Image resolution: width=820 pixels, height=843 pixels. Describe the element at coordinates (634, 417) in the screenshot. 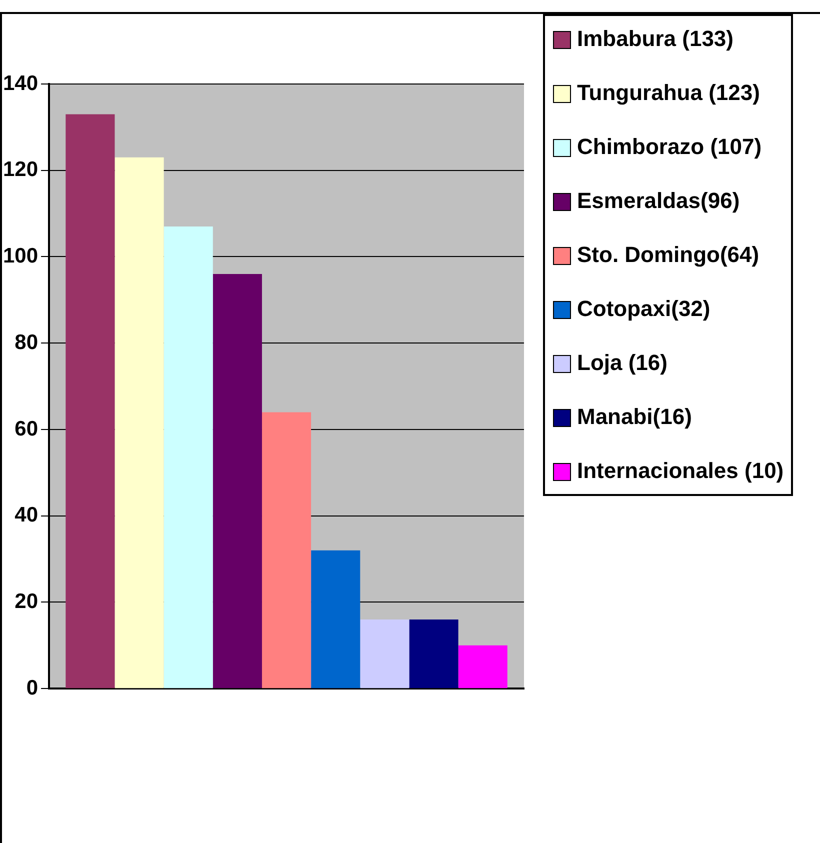

I see `legend-label: Manabi(16)` at that location.